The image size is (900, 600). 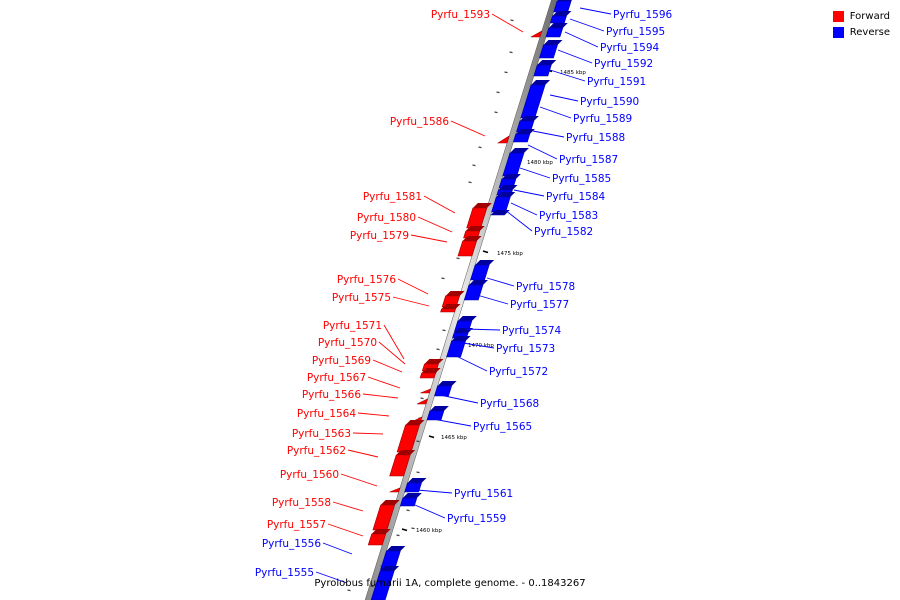 What do you see at coordinates (502, 427) in the screenshot?
I see `gene-label: Pyrfu_1565` at bounding box center [502, 427].